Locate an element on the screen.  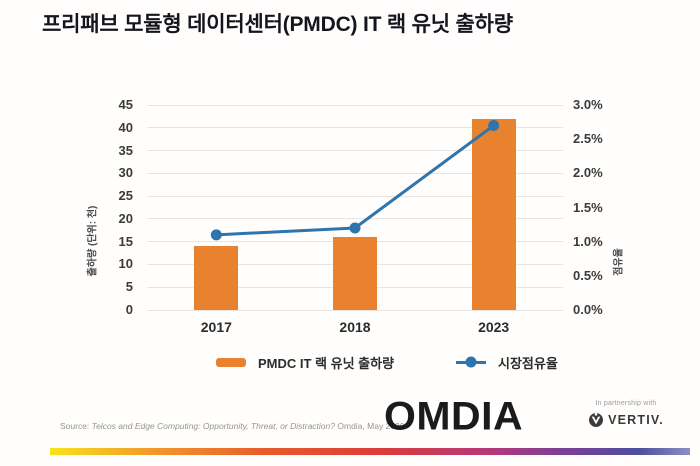
y-axis-tick-label: 35 is located at coordinates (125, 150).